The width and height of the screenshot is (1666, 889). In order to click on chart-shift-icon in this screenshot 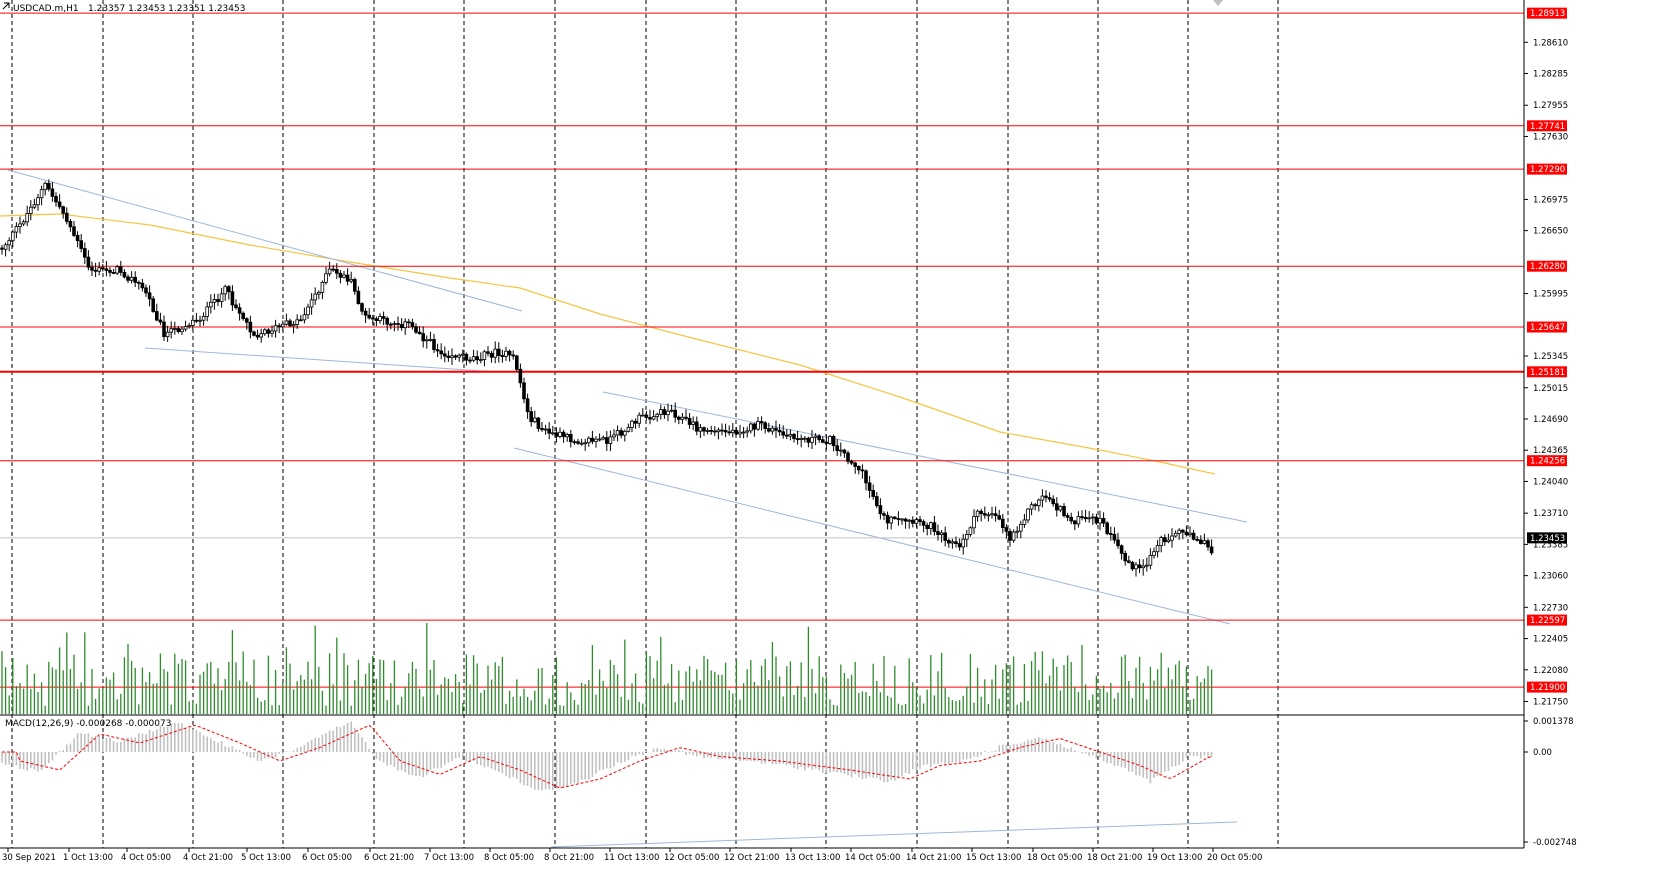, I will do `click(1218, 3)`.